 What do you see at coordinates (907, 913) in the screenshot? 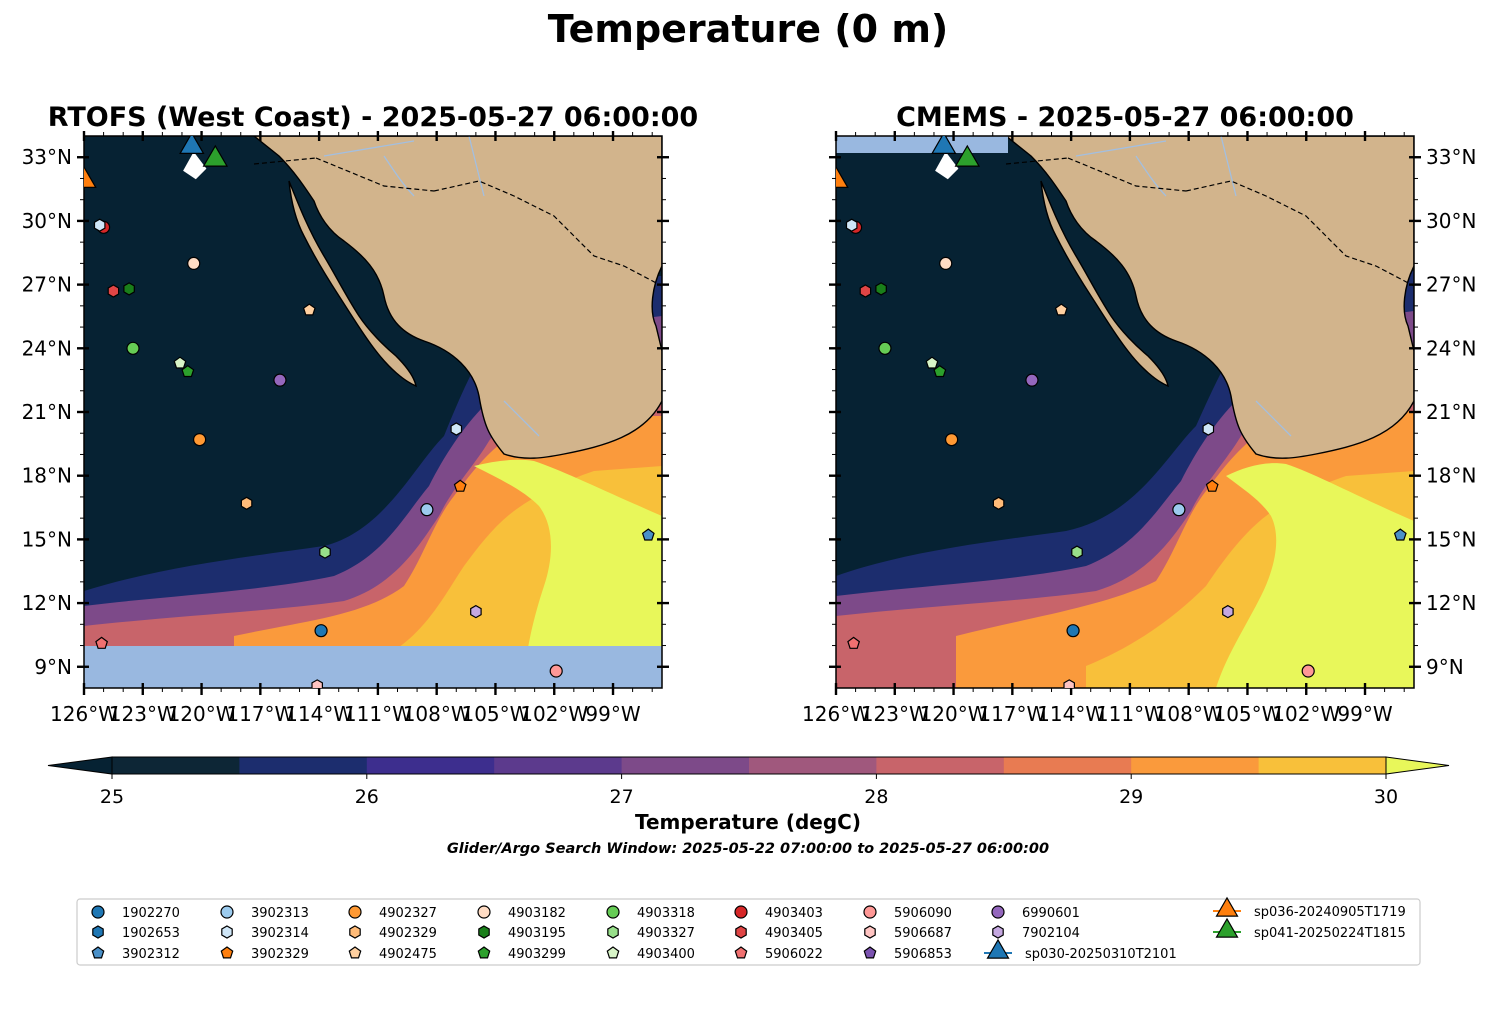
I see `legend-entry: 5906090` at bounding box center [907, 913].